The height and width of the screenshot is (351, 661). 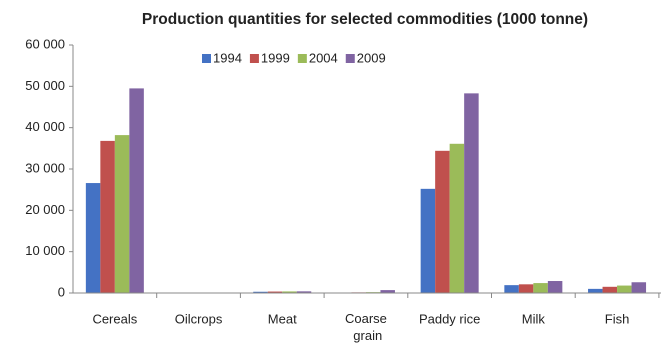 I want to click on y-tick-label: 60 000, so click(x=45, y=43).